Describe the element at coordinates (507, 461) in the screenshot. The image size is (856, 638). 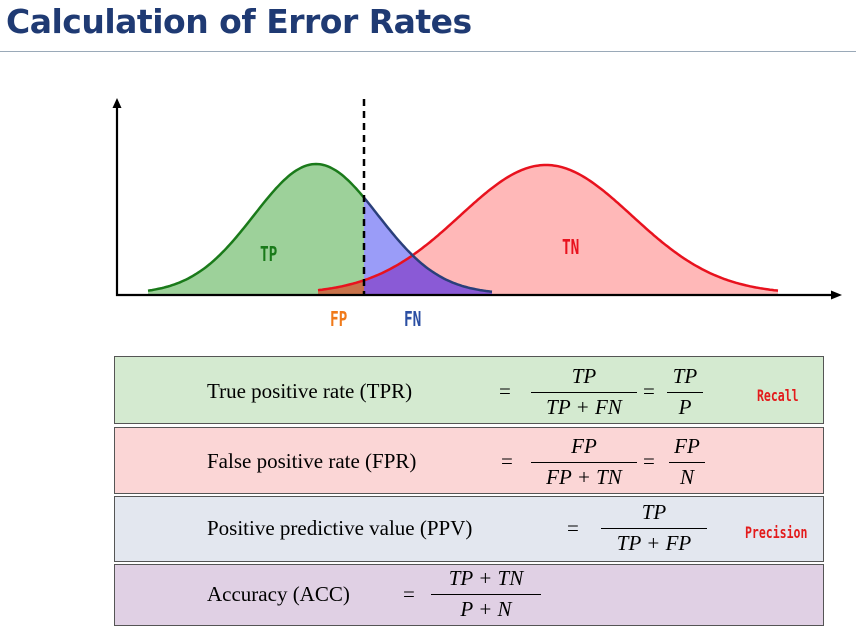
I see `fpr-equals: =` at that location.